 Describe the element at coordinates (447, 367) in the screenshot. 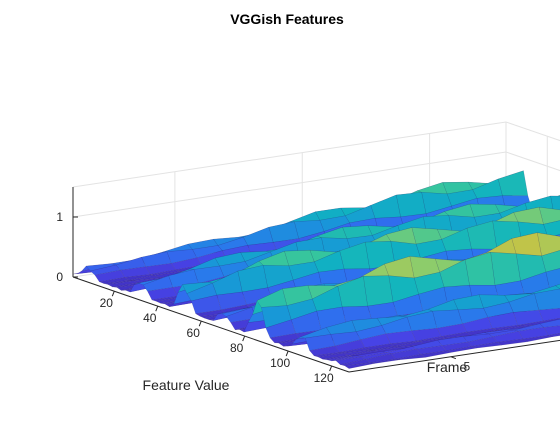

I see `y-axis-label: Frame` at that location.